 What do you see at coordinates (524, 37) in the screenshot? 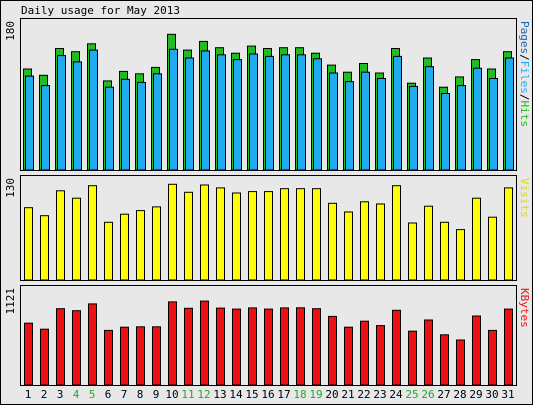
I see `ylabel-part: Pages` at bounding box center [524, 37].